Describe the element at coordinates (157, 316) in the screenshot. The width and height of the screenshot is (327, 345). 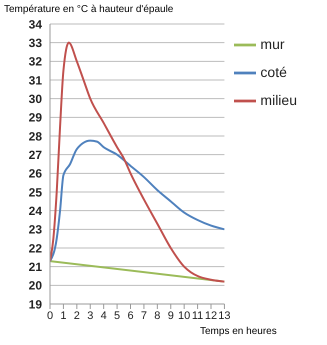
I see `x-tick-label: 8` at that location.